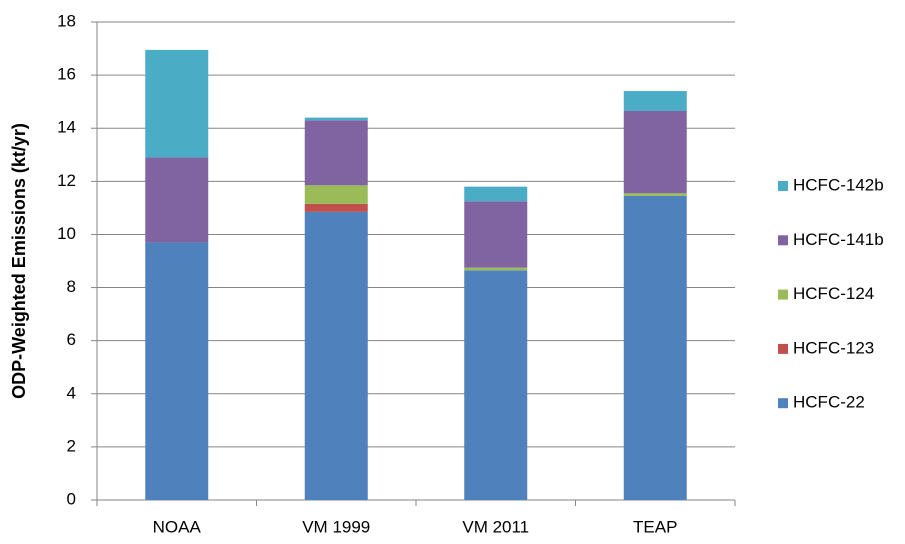  I want to click on legend-label: HCFC-142b, so click(838, 184).